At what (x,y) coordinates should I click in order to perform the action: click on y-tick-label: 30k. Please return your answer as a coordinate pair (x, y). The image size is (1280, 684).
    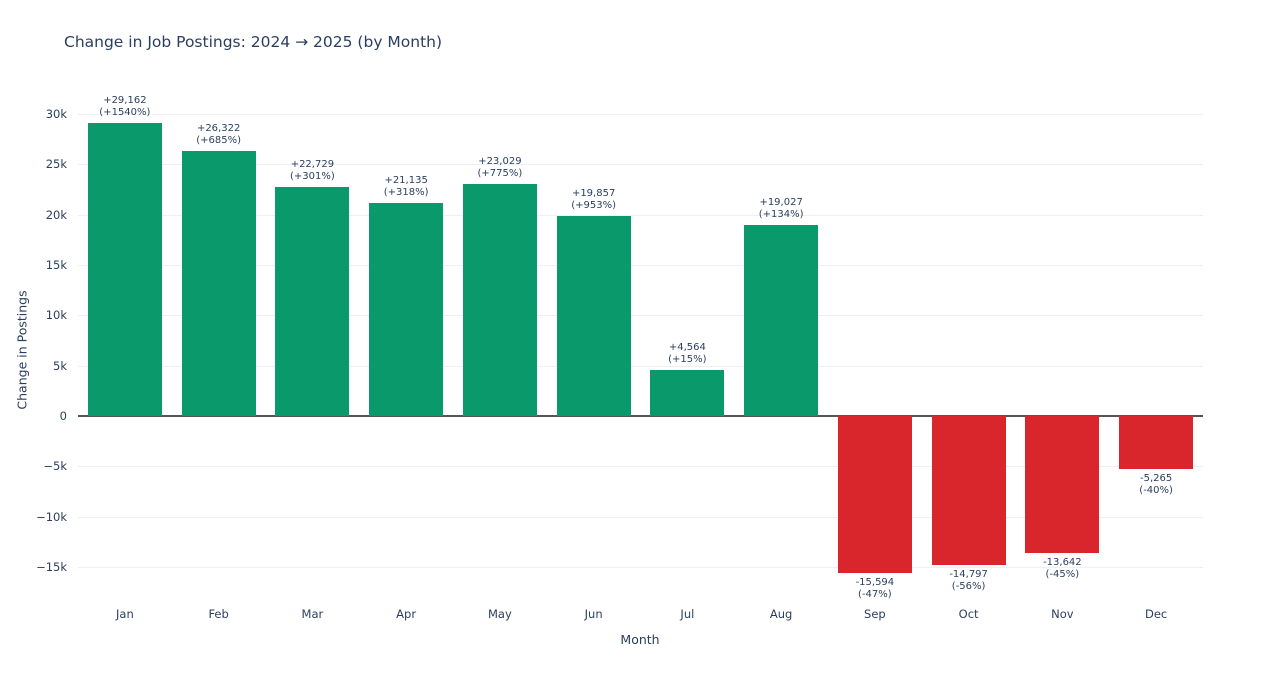
    Looking at the image, I should click on (56, 114).